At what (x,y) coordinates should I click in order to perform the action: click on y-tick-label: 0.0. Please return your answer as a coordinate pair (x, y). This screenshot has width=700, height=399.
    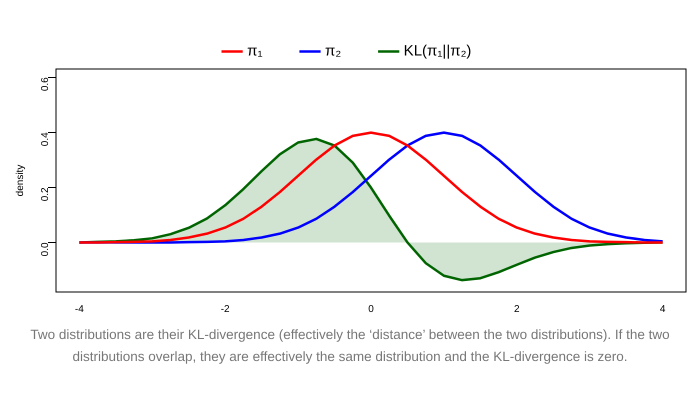
    Looking at the image, I should click on (45, 249).